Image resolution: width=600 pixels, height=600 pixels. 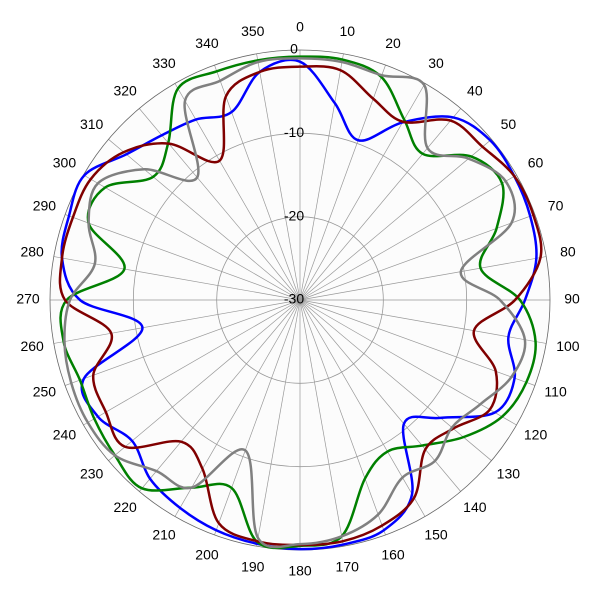 What do you see at coordinates (28, 299) in the screenshot?
I see `angle-label: 270` at bounding box center [28, 299].